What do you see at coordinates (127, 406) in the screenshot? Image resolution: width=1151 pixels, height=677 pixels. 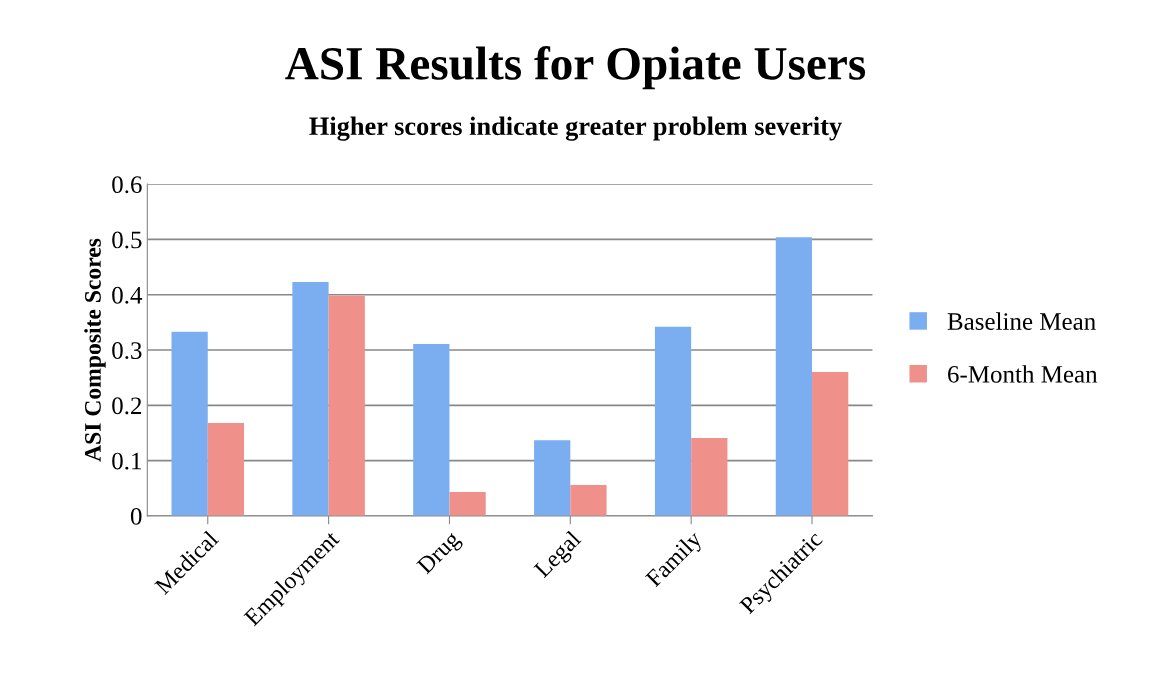 I see `y-tick-label: 0.2` at bounding box center [127, 406].